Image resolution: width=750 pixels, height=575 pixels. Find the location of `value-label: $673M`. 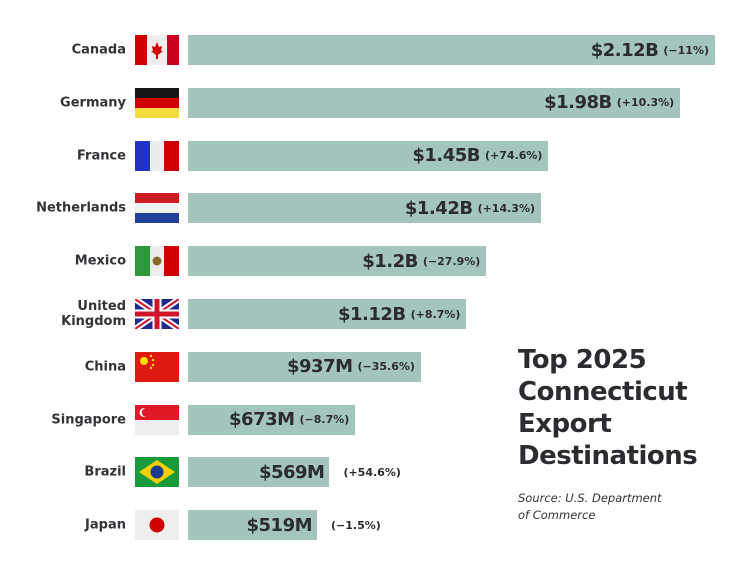

value-label: $673M is located at coordinates (262, 420).